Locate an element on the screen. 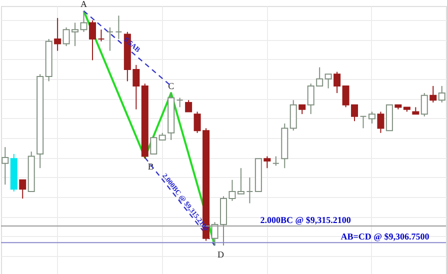 The width and height of the screenshot is (447, 274). ref-line-label: 2.000BC @ $9,315.2100 is located at coordinates (306, 220).